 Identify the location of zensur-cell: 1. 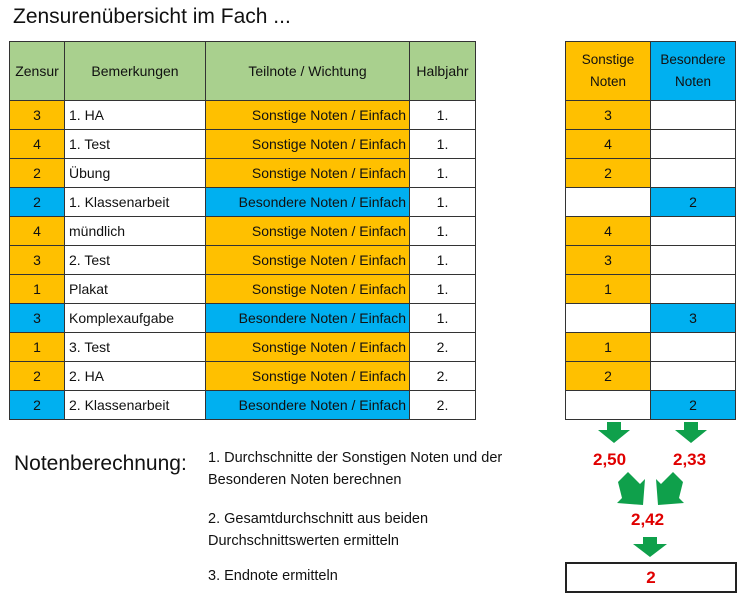
(37, 289).